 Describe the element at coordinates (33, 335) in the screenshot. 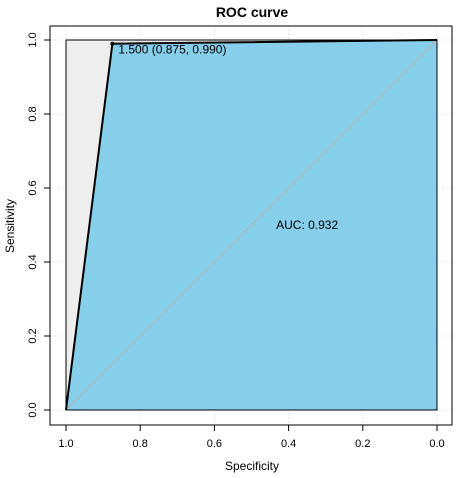

I see `y-tick-label-1: 0.2` at that location.